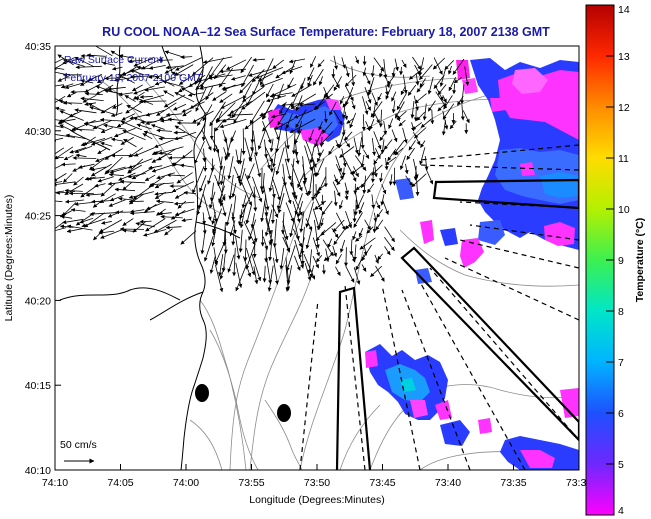 This screenshot has width=651, height=519. Describe the element at coordinates (43, 259) in the screenshot. I see `y-axis: 40:10 40:15 40:20 40:25 40:30 40:35` at that location.